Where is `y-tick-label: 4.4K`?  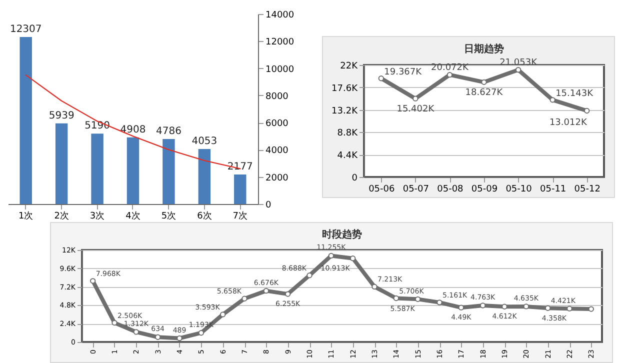
y-tick-label: 4.4K is located at coordinates (348, 156).